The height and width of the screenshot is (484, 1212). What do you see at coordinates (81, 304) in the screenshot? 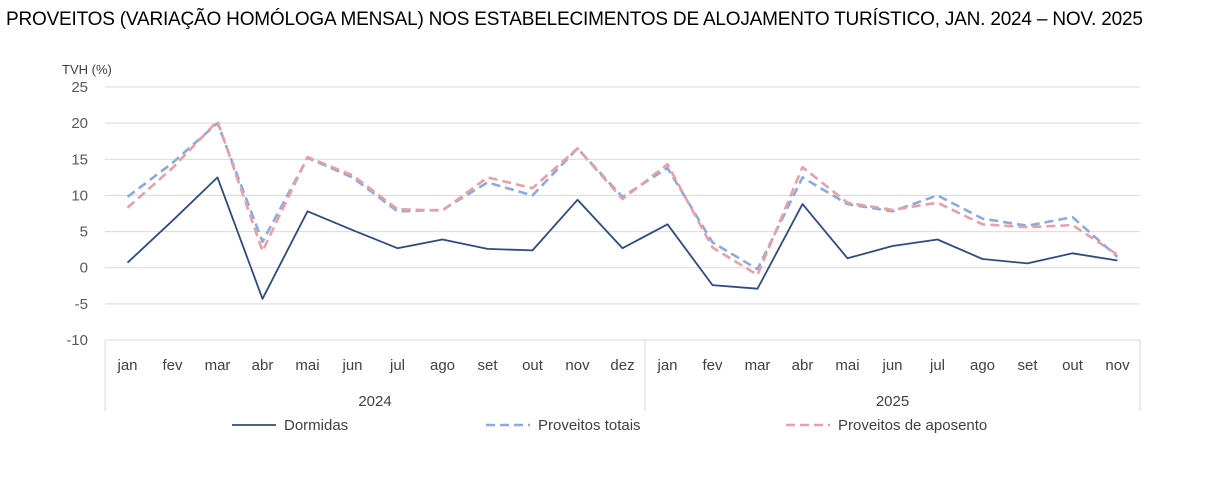
I see `y-tick-label: -5` at bounding box center [81, 304].